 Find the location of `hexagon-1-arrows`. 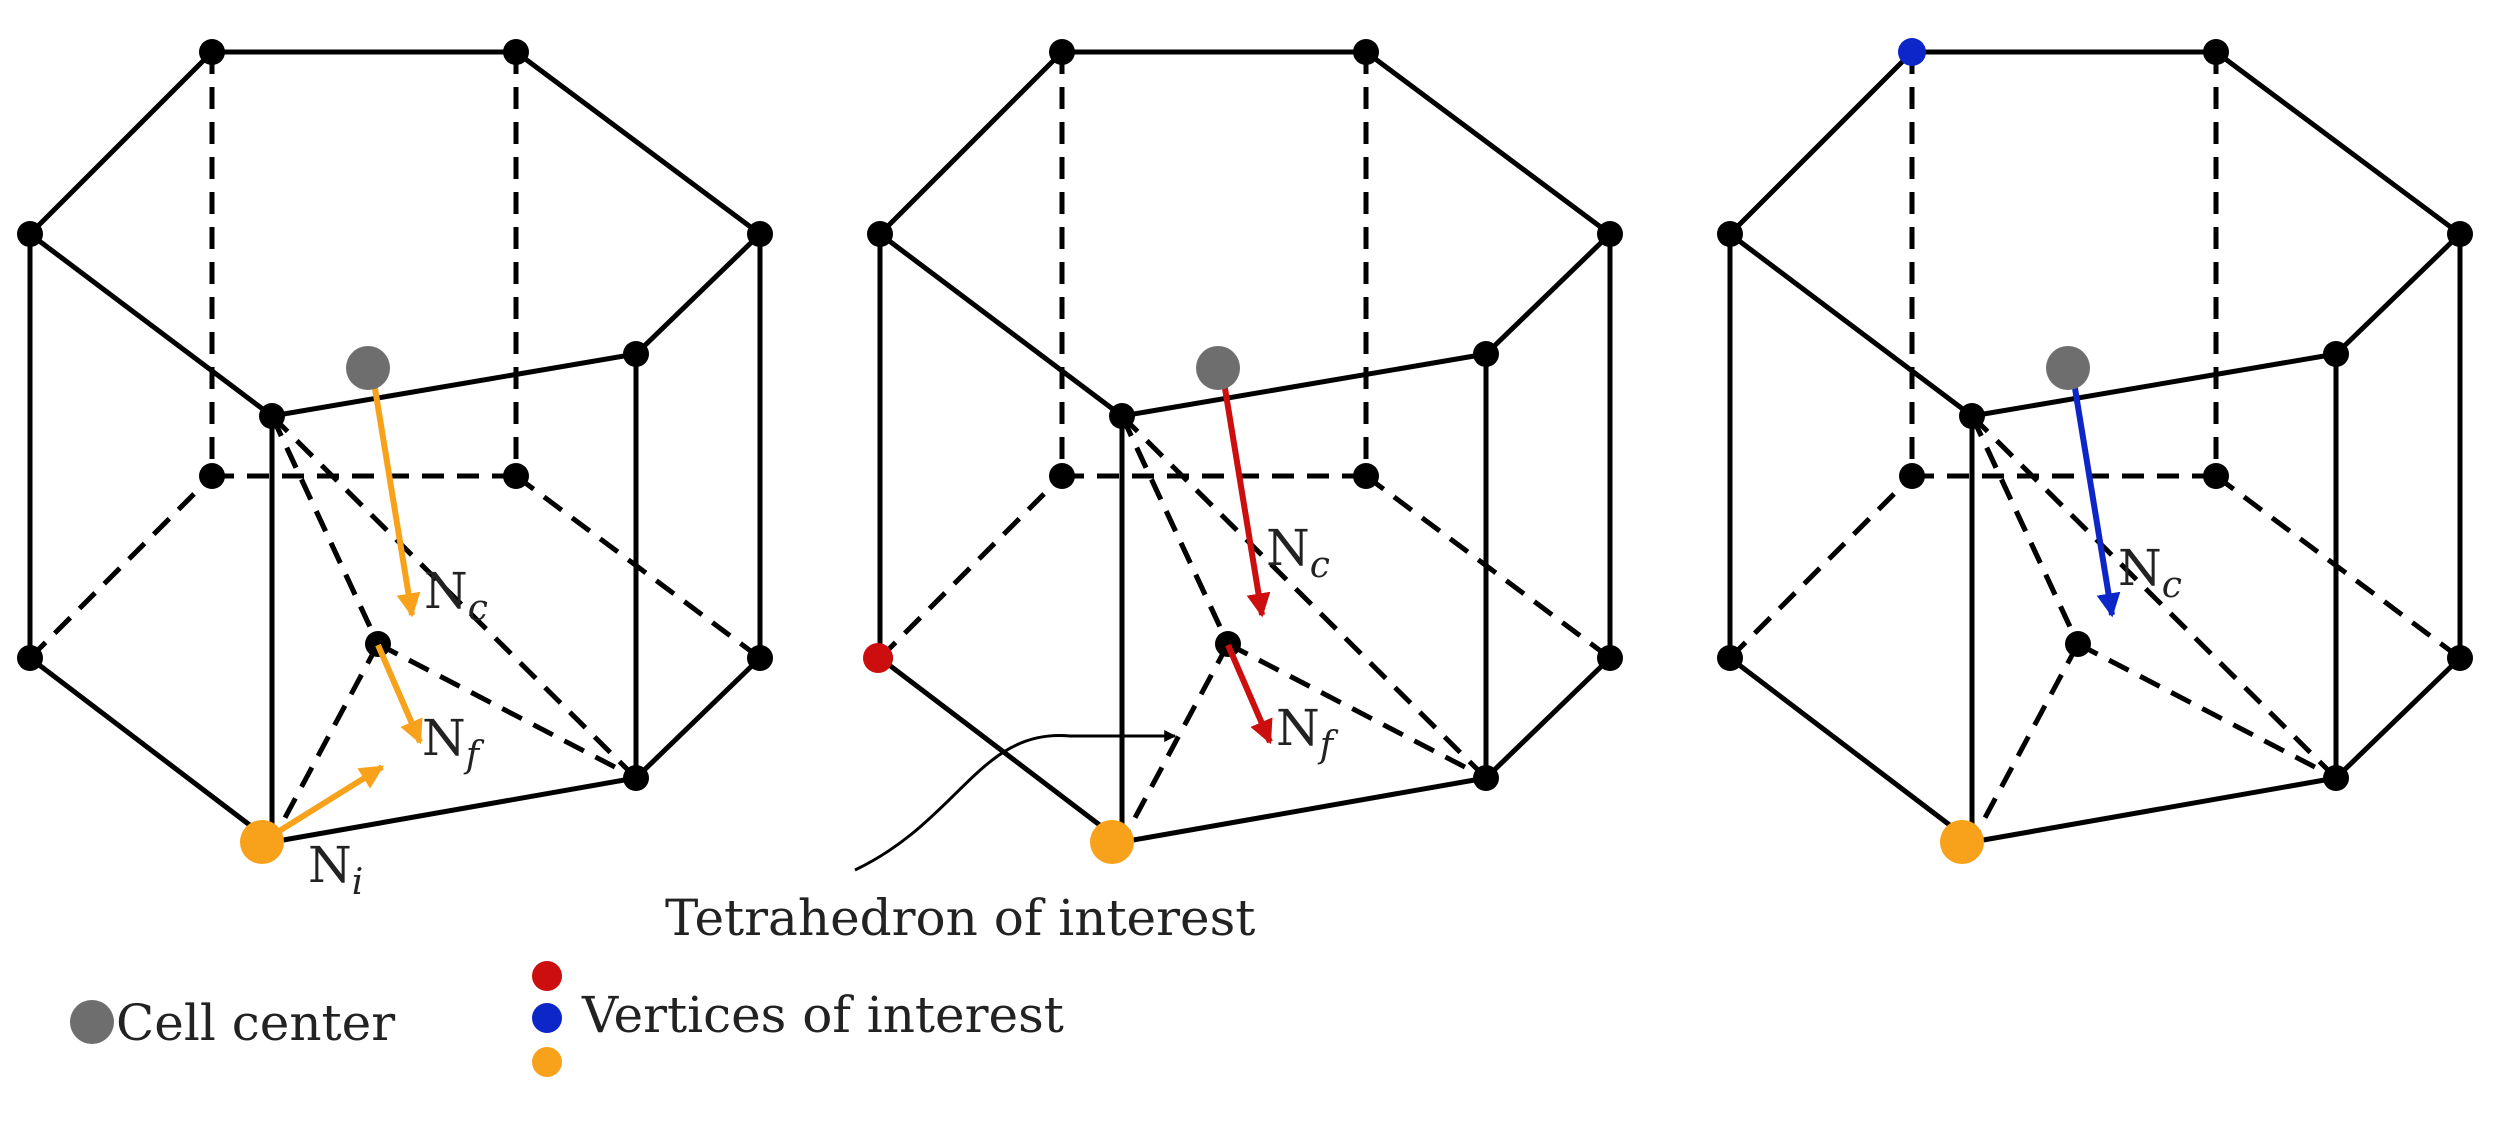

hexagon-1-arrows is located at coordinates (344, 605).